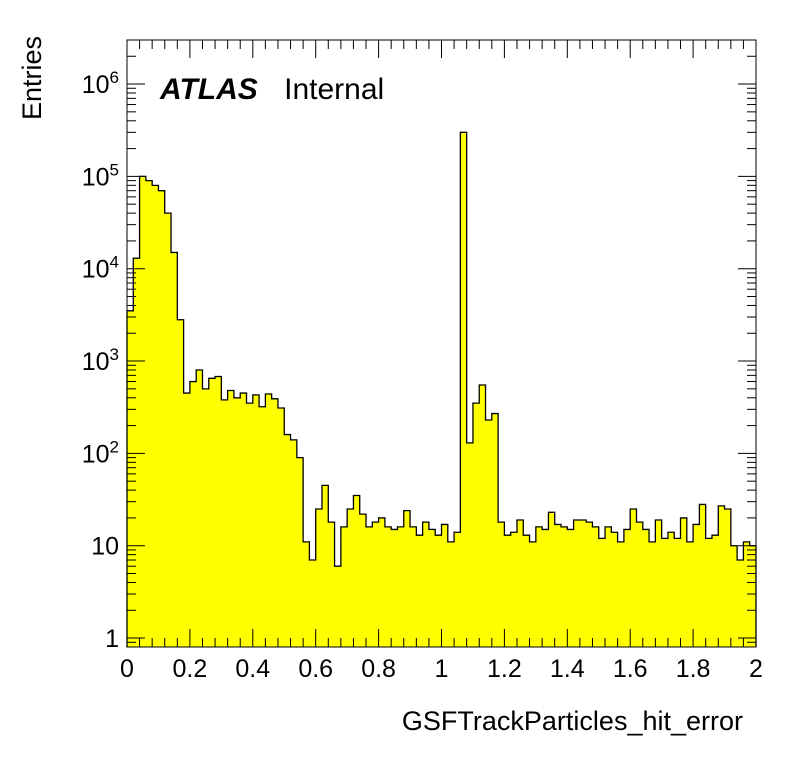 The image size is (796, 772). Describe the element at coordinates (100, 452) in the screenshot. I see `y-tick-label: 10²` at that location.